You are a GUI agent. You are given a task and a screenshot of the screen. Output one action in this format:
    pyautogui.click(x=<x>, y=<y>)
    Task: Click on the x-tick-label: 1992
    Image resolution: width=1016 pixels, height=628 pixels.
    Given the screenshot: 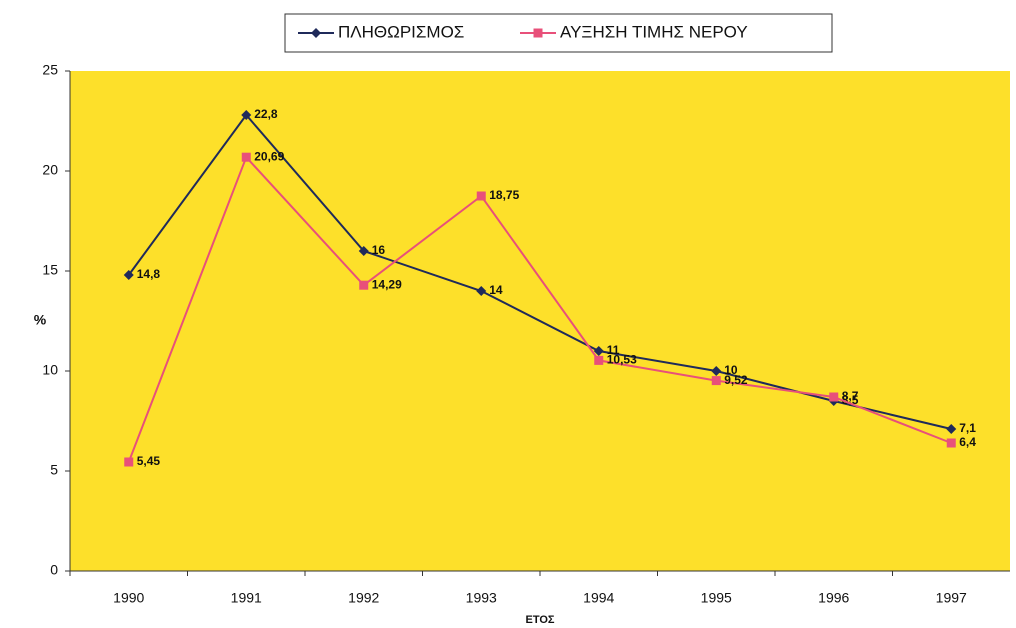 What is the action you would take?
    pyautogui.click(x=363, y=598)
    